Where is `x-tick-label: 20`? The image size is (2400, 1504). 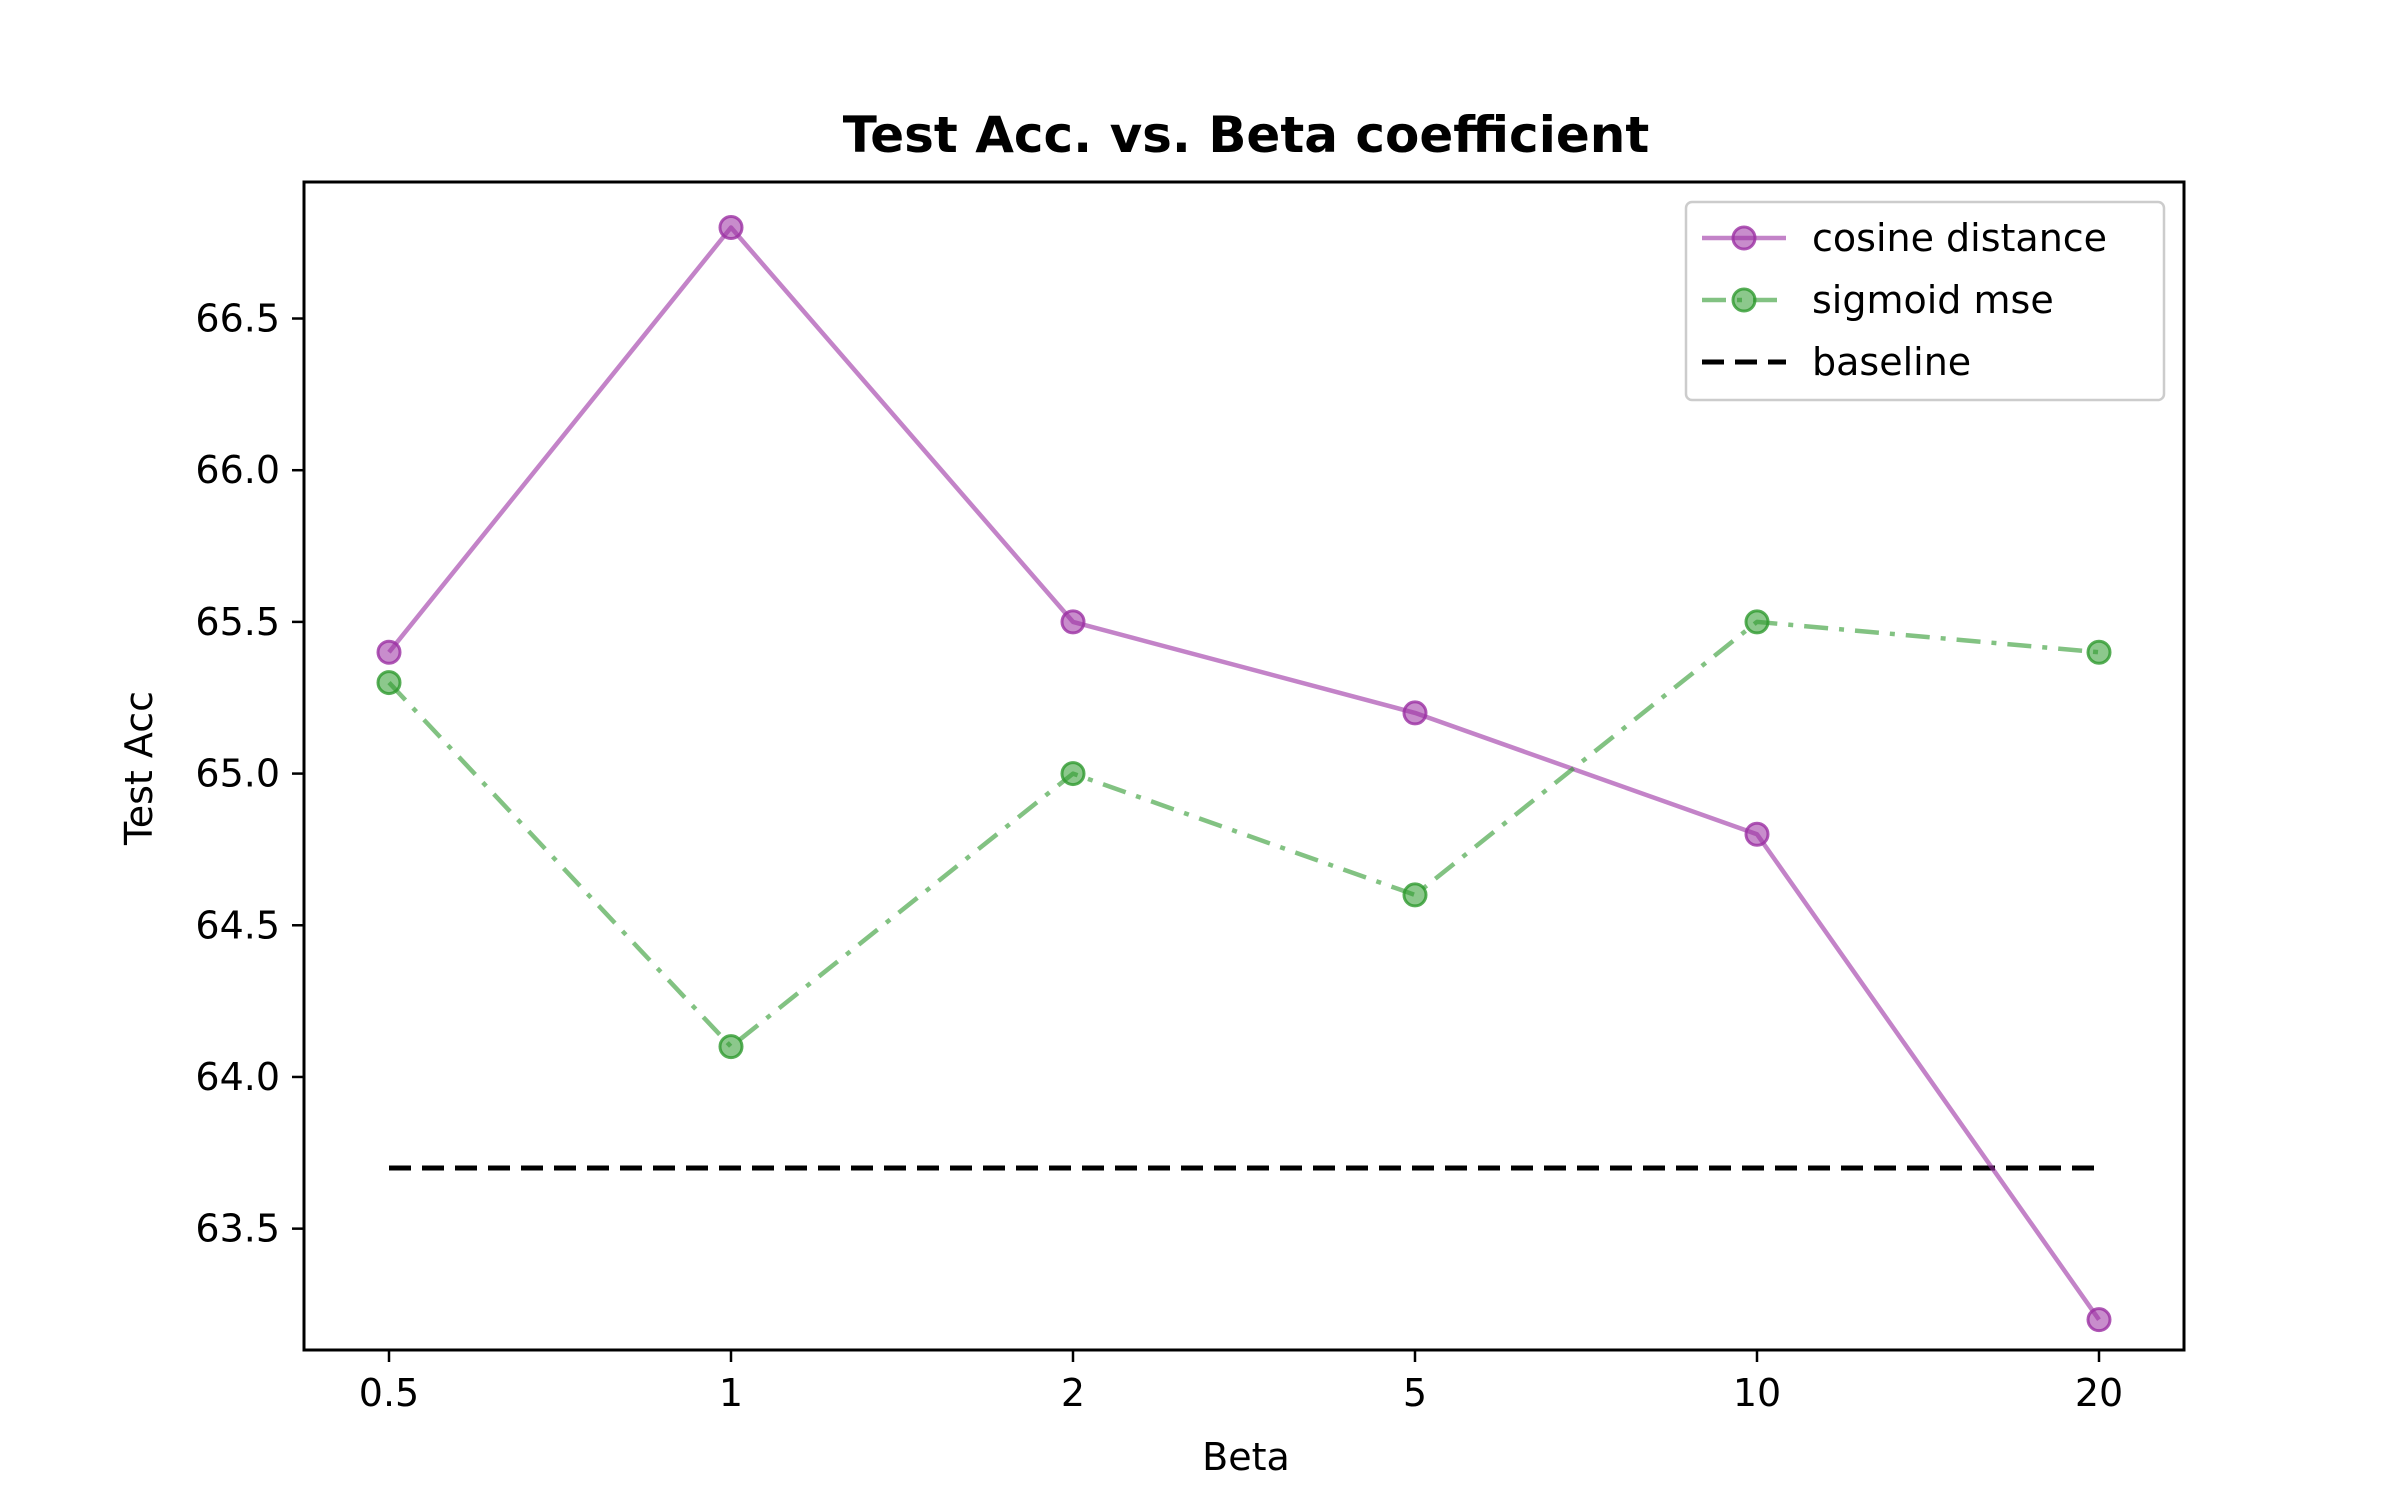 x-tick-label: 20 is located at coordinates (2099, 1393).